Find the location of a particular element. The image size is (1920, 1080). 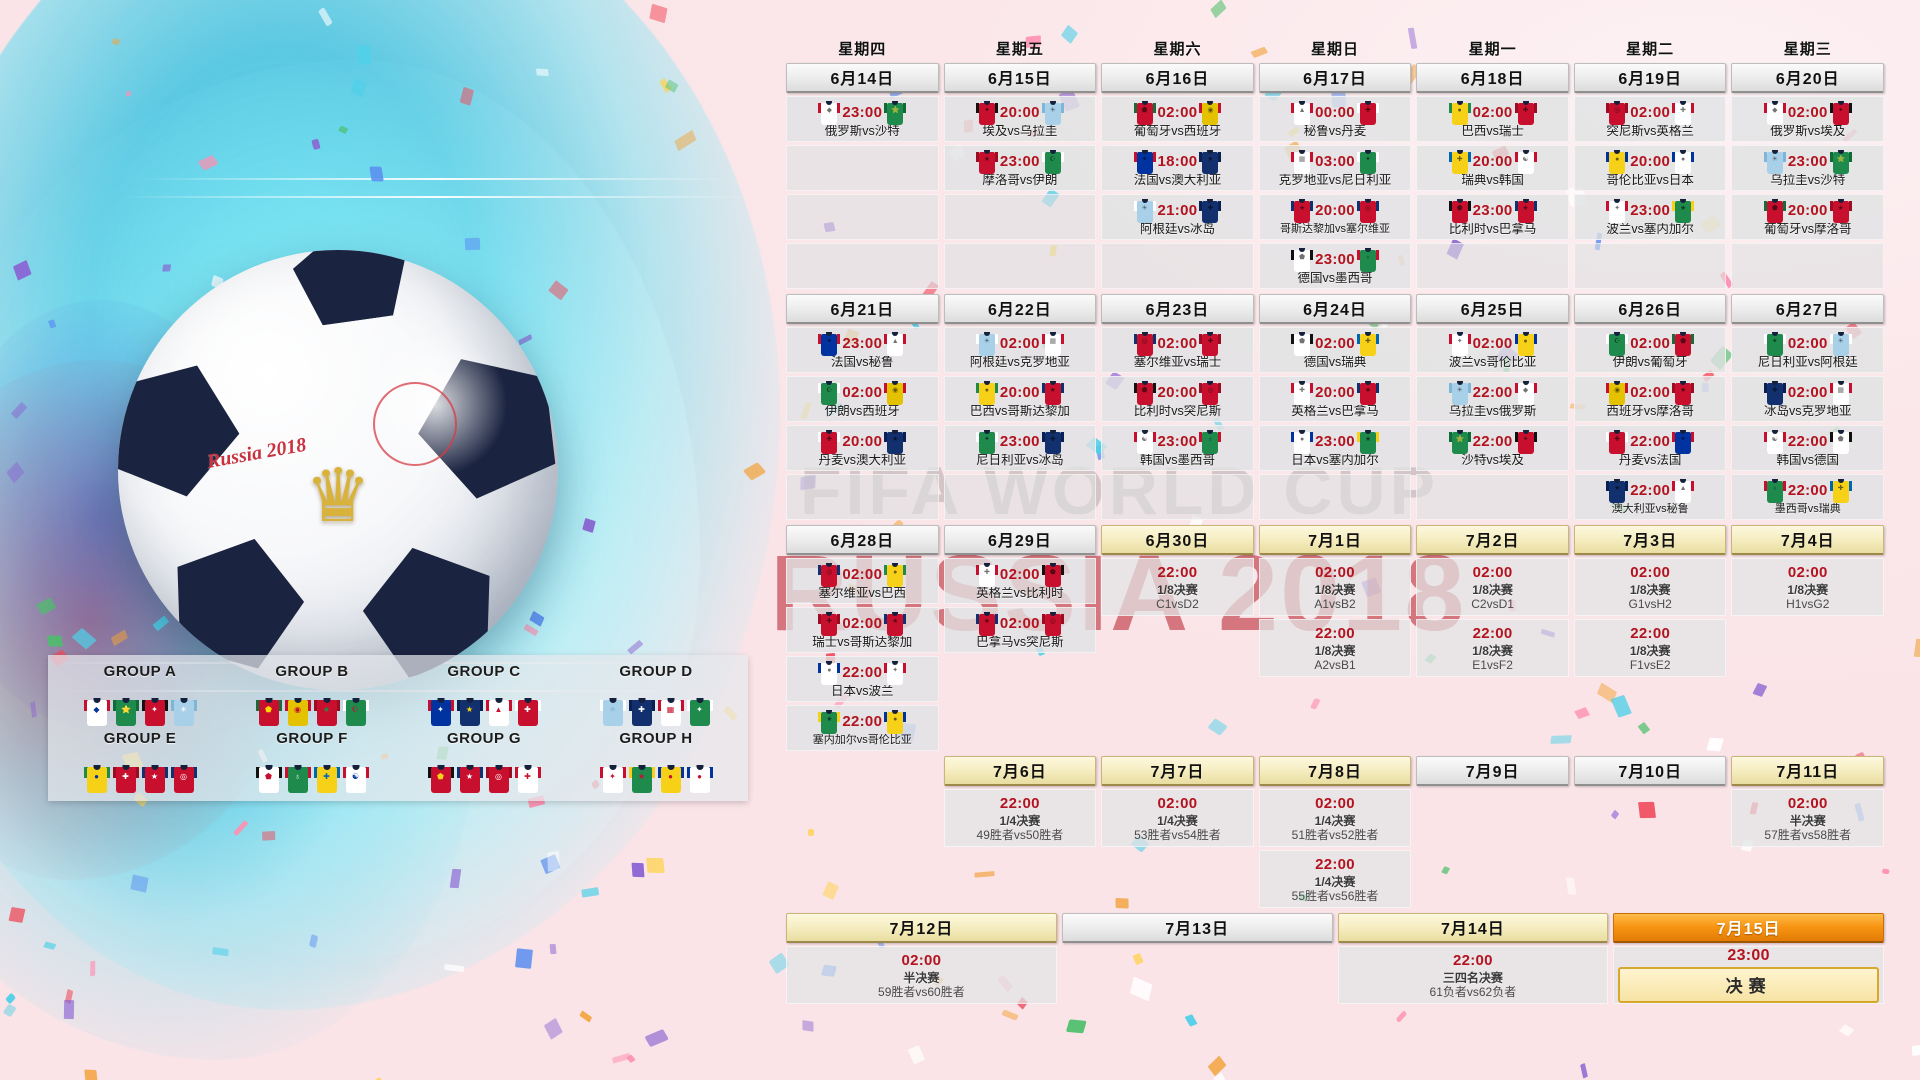

match-cell: ★ 22:00 ▲ 澳大利亚vs秘鲁 is located at coordinates (1650, 497).